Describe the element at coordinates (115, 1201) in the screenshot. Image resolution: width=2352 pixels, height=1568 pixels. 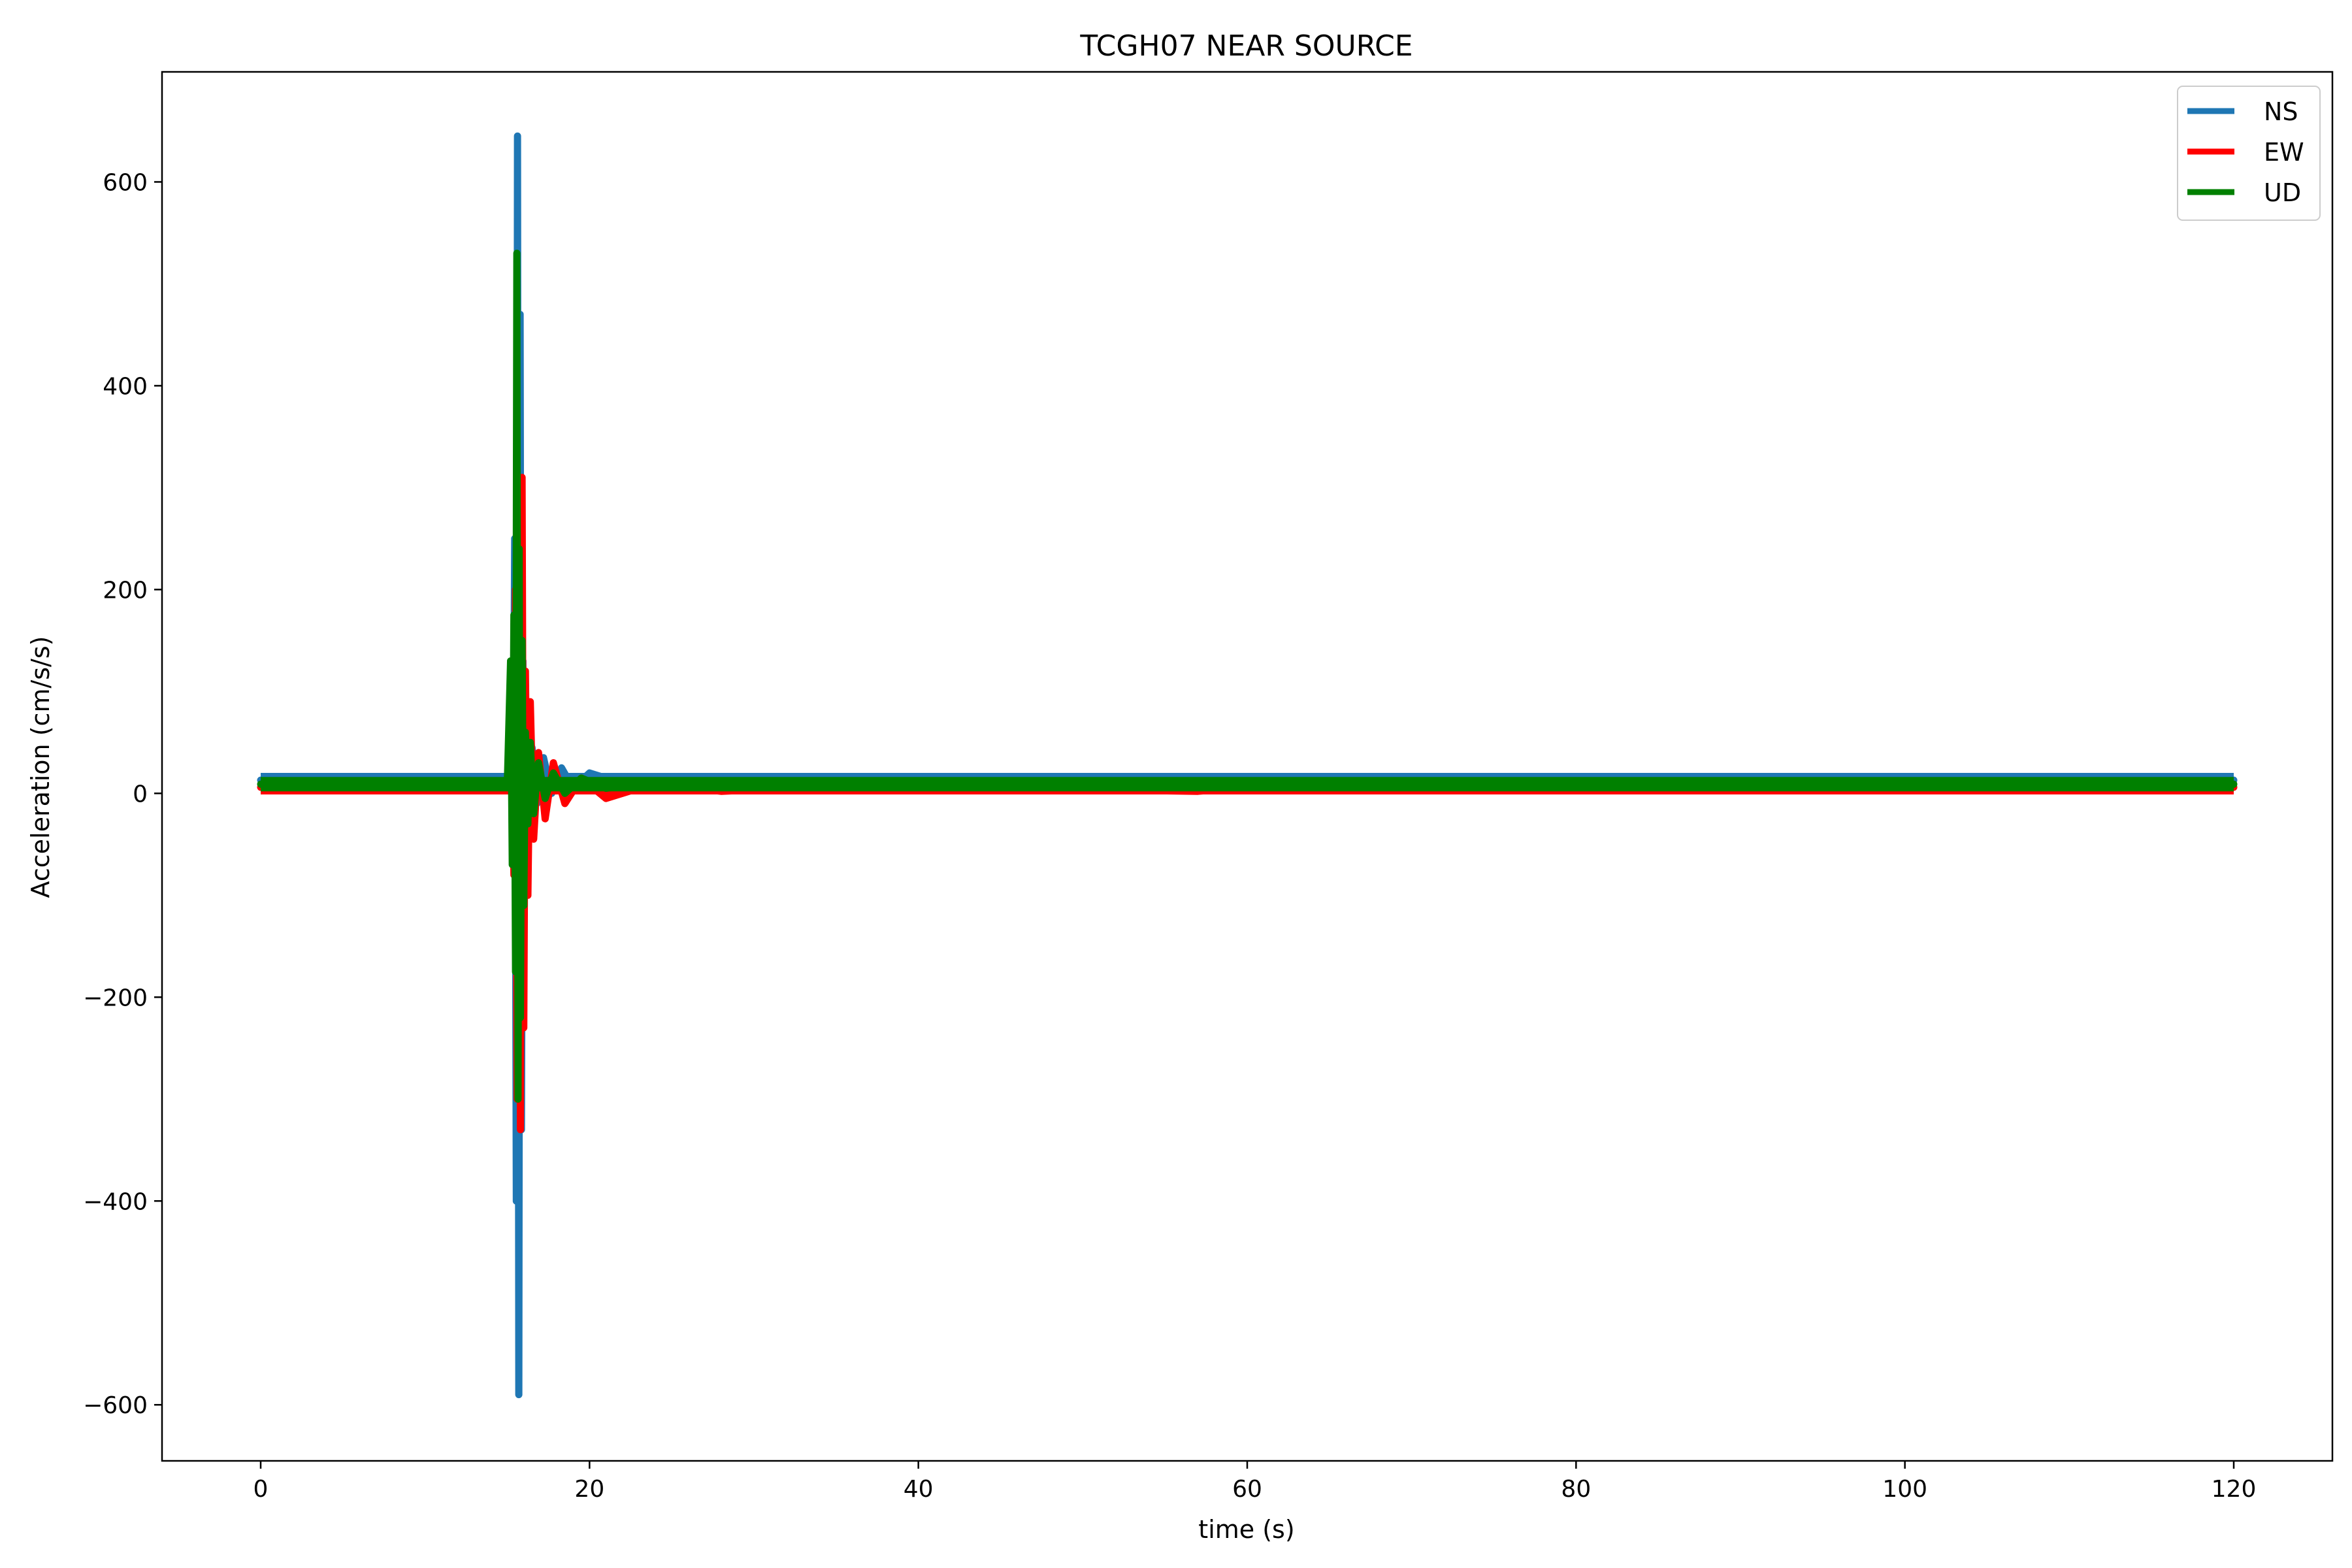
I see `y-tick-label: −400` at that location.